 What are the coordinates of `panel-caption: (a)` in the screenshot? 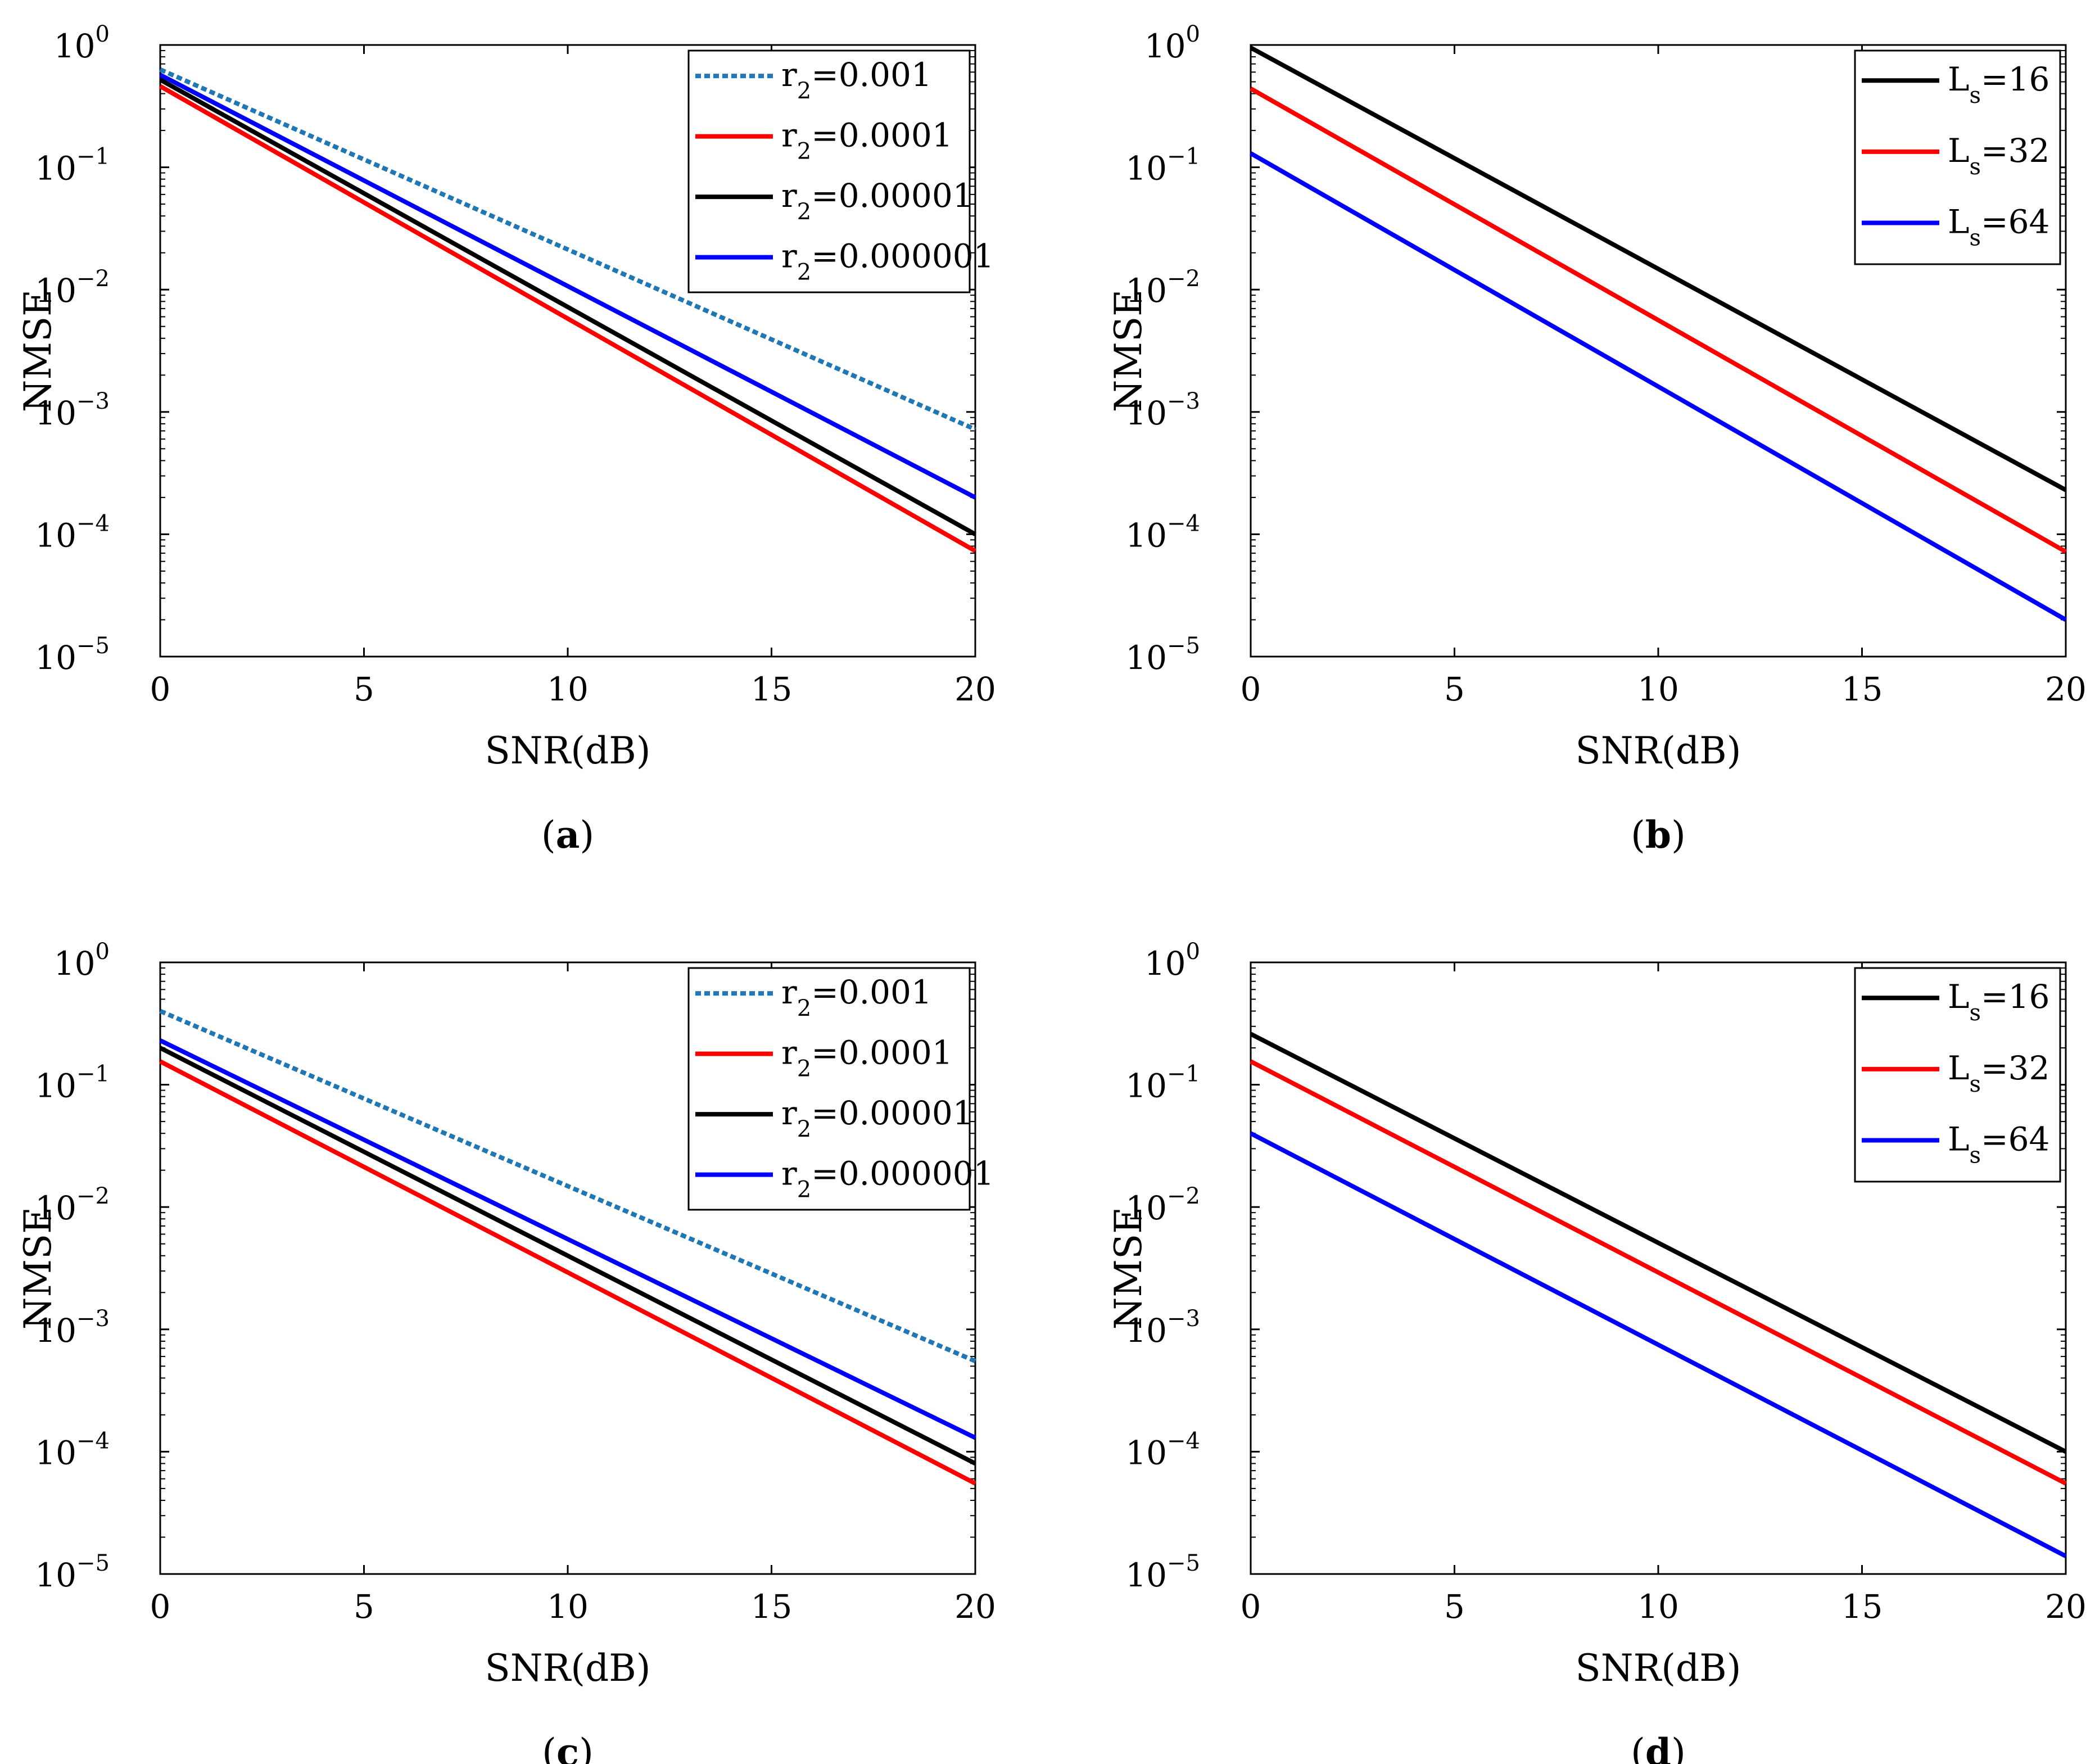 It's located at (567, 835).